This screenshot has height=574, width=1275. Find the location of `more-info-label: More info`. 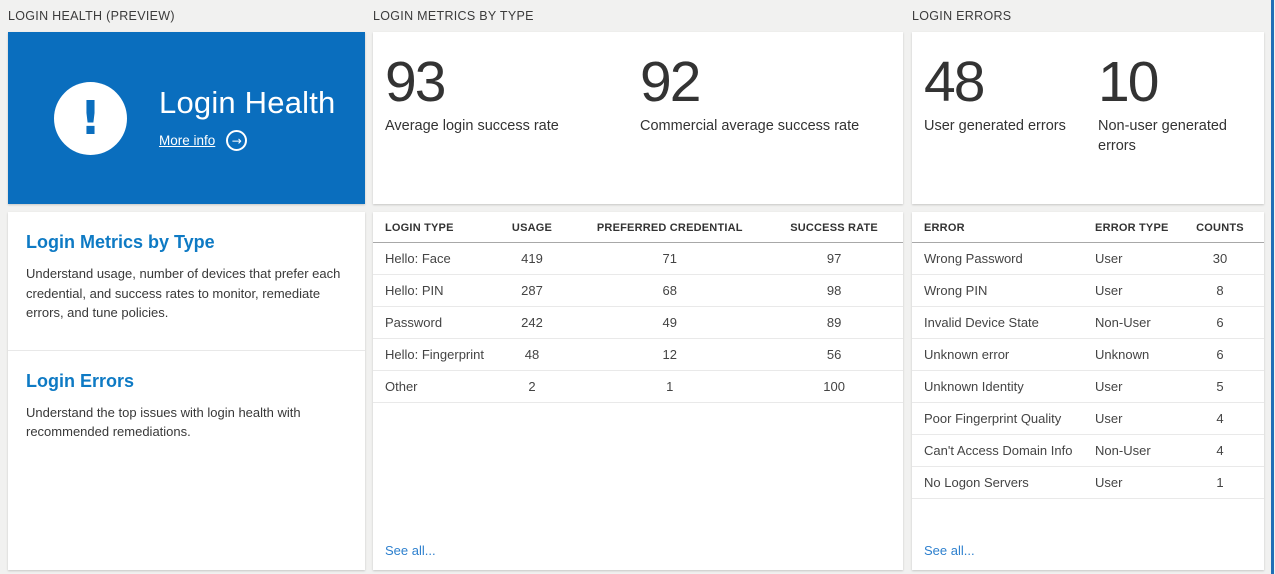

more-info-label: More info is located at coordinates (187, 140).